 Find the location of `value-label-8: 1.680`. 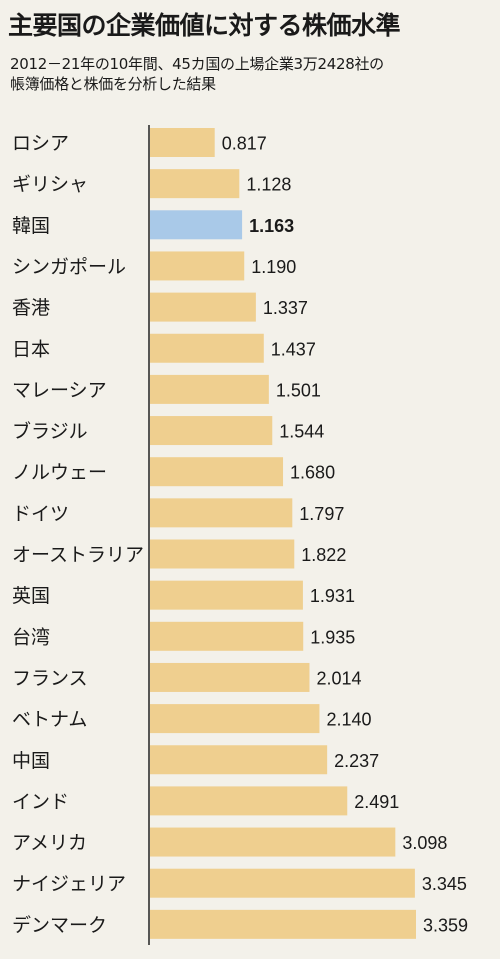

value-label-8: 1.680 is located at coordinates (312, 473).